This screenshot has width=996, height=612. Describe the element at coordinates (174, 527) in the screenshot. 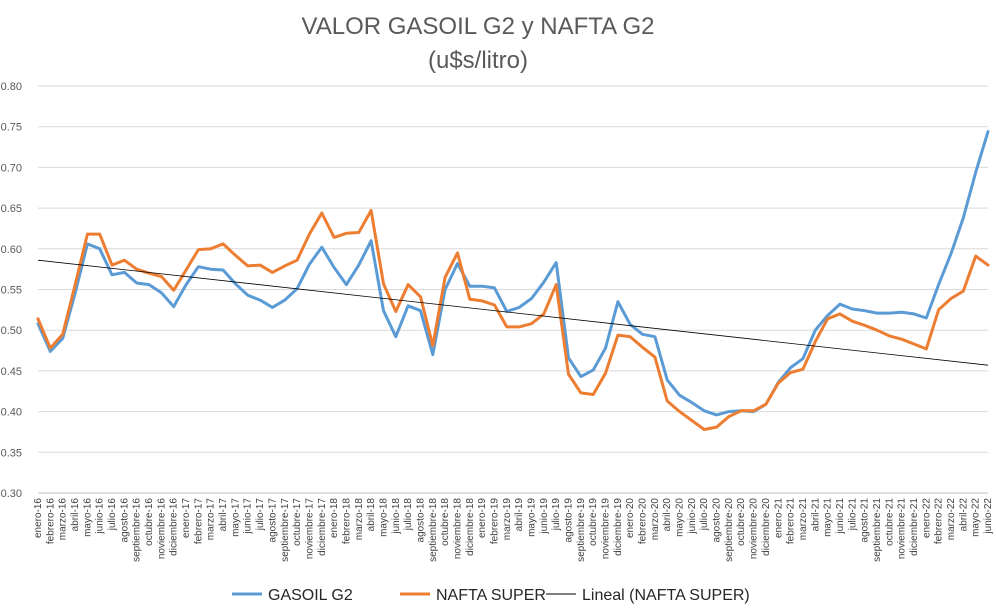

I see `x-tick-label: diciembre-16` at that location.